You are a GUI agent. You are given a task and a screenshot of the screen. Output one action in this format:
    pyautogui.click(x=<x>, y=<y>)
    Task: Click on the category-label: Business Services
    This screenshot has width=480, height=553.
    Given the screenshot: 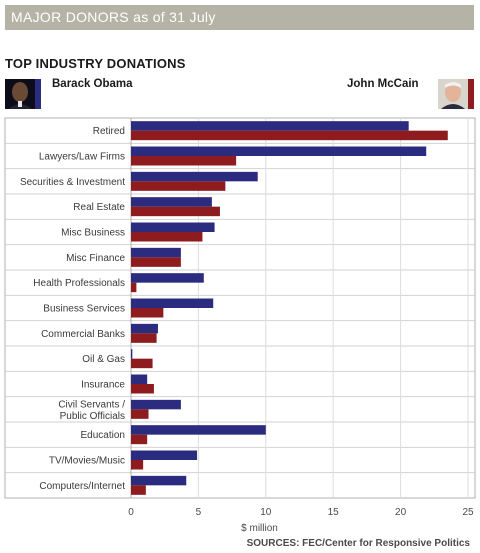 What is the action you would take?
    pyautogui.click(x=84, y=309)
    